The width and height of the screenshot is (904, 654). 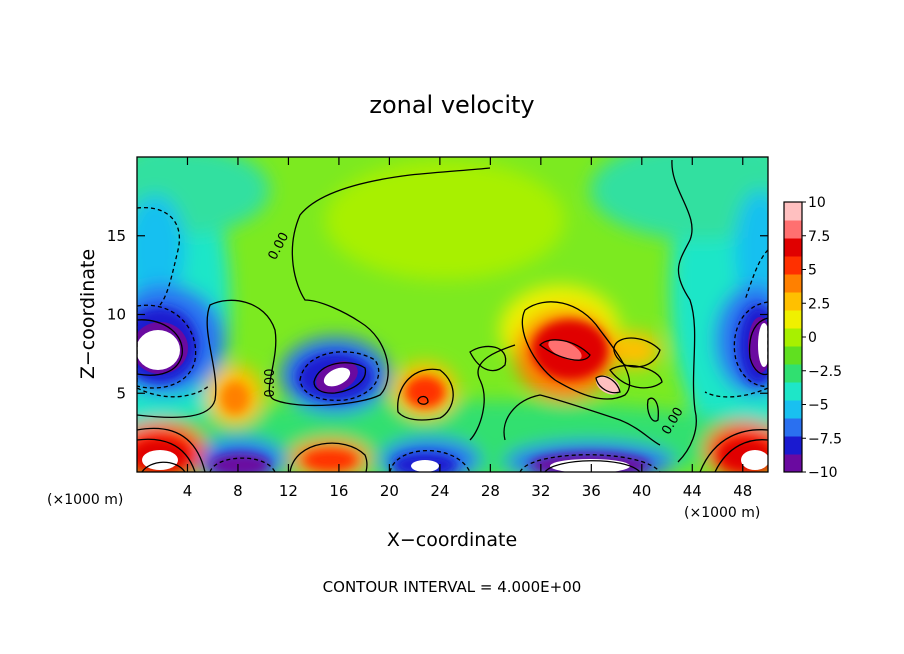 I want to click on colorbar-tick-label: 10, so click(x=817, y=203).